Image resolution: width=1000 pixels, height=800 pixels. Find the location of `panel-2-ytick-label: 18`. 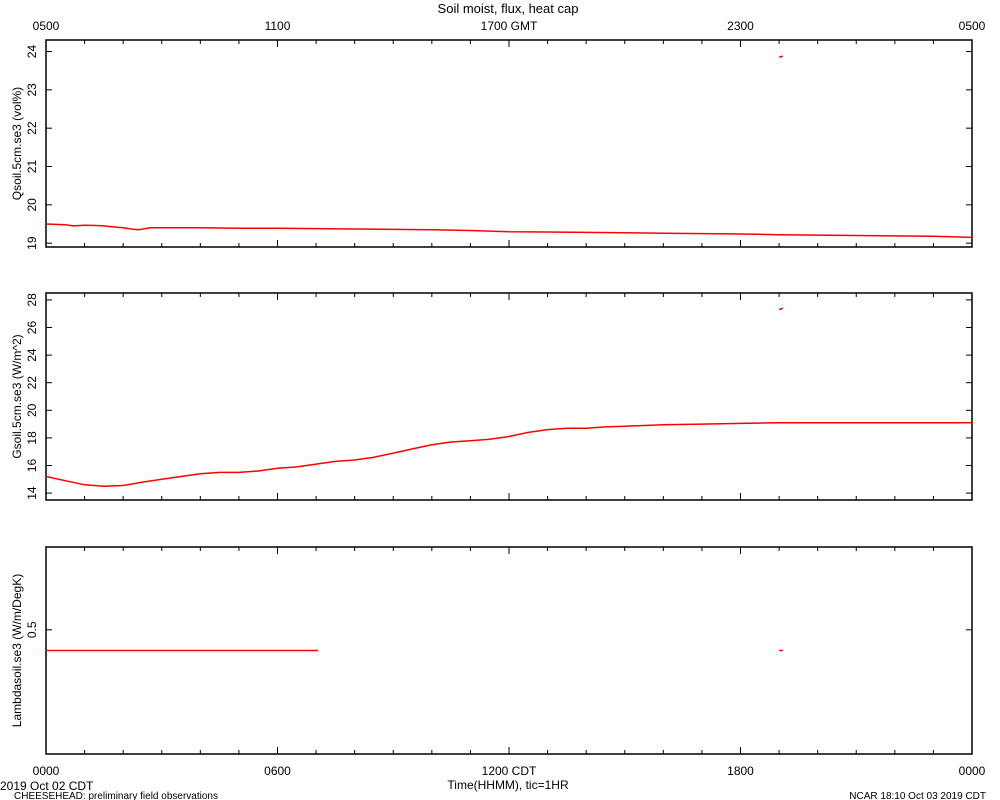

panel-2-ytick-label: 18 is located at coordinates (32, 438).